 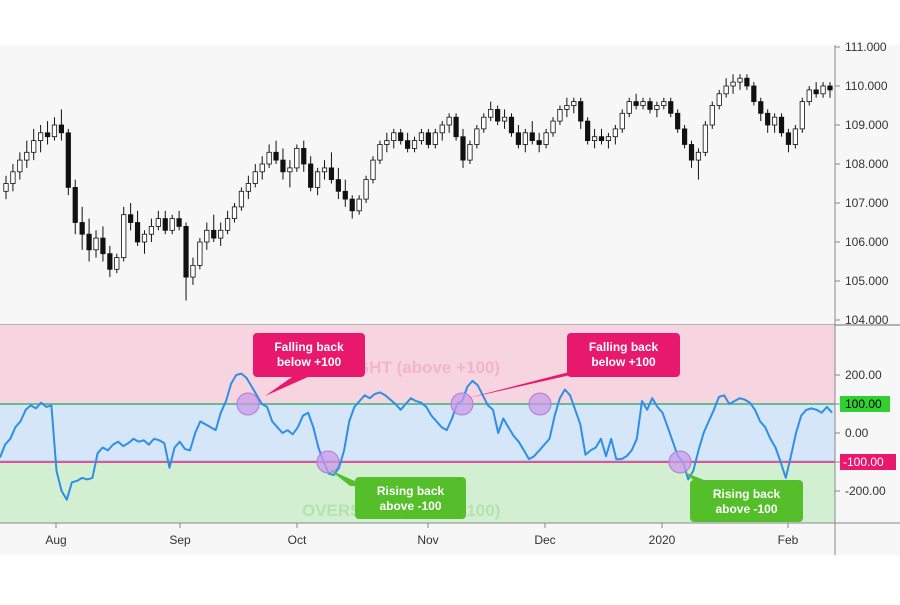 What do you see at coordinates (867, 125) in the screenshot?
I see `price-tick-label: 109.000` at bounding box center [867, 125].